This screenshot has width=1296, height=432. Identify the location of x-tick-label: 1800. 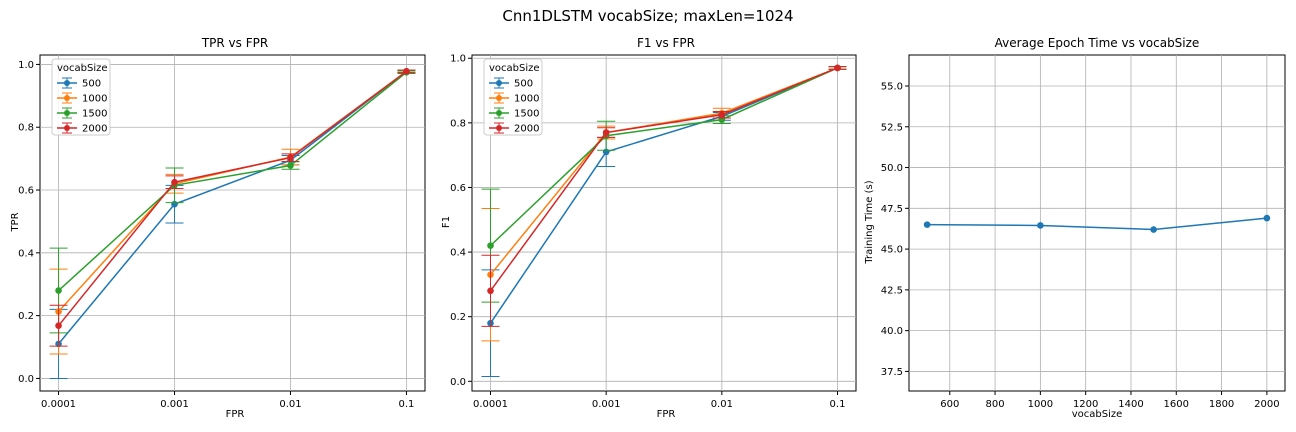
(1221, 404).